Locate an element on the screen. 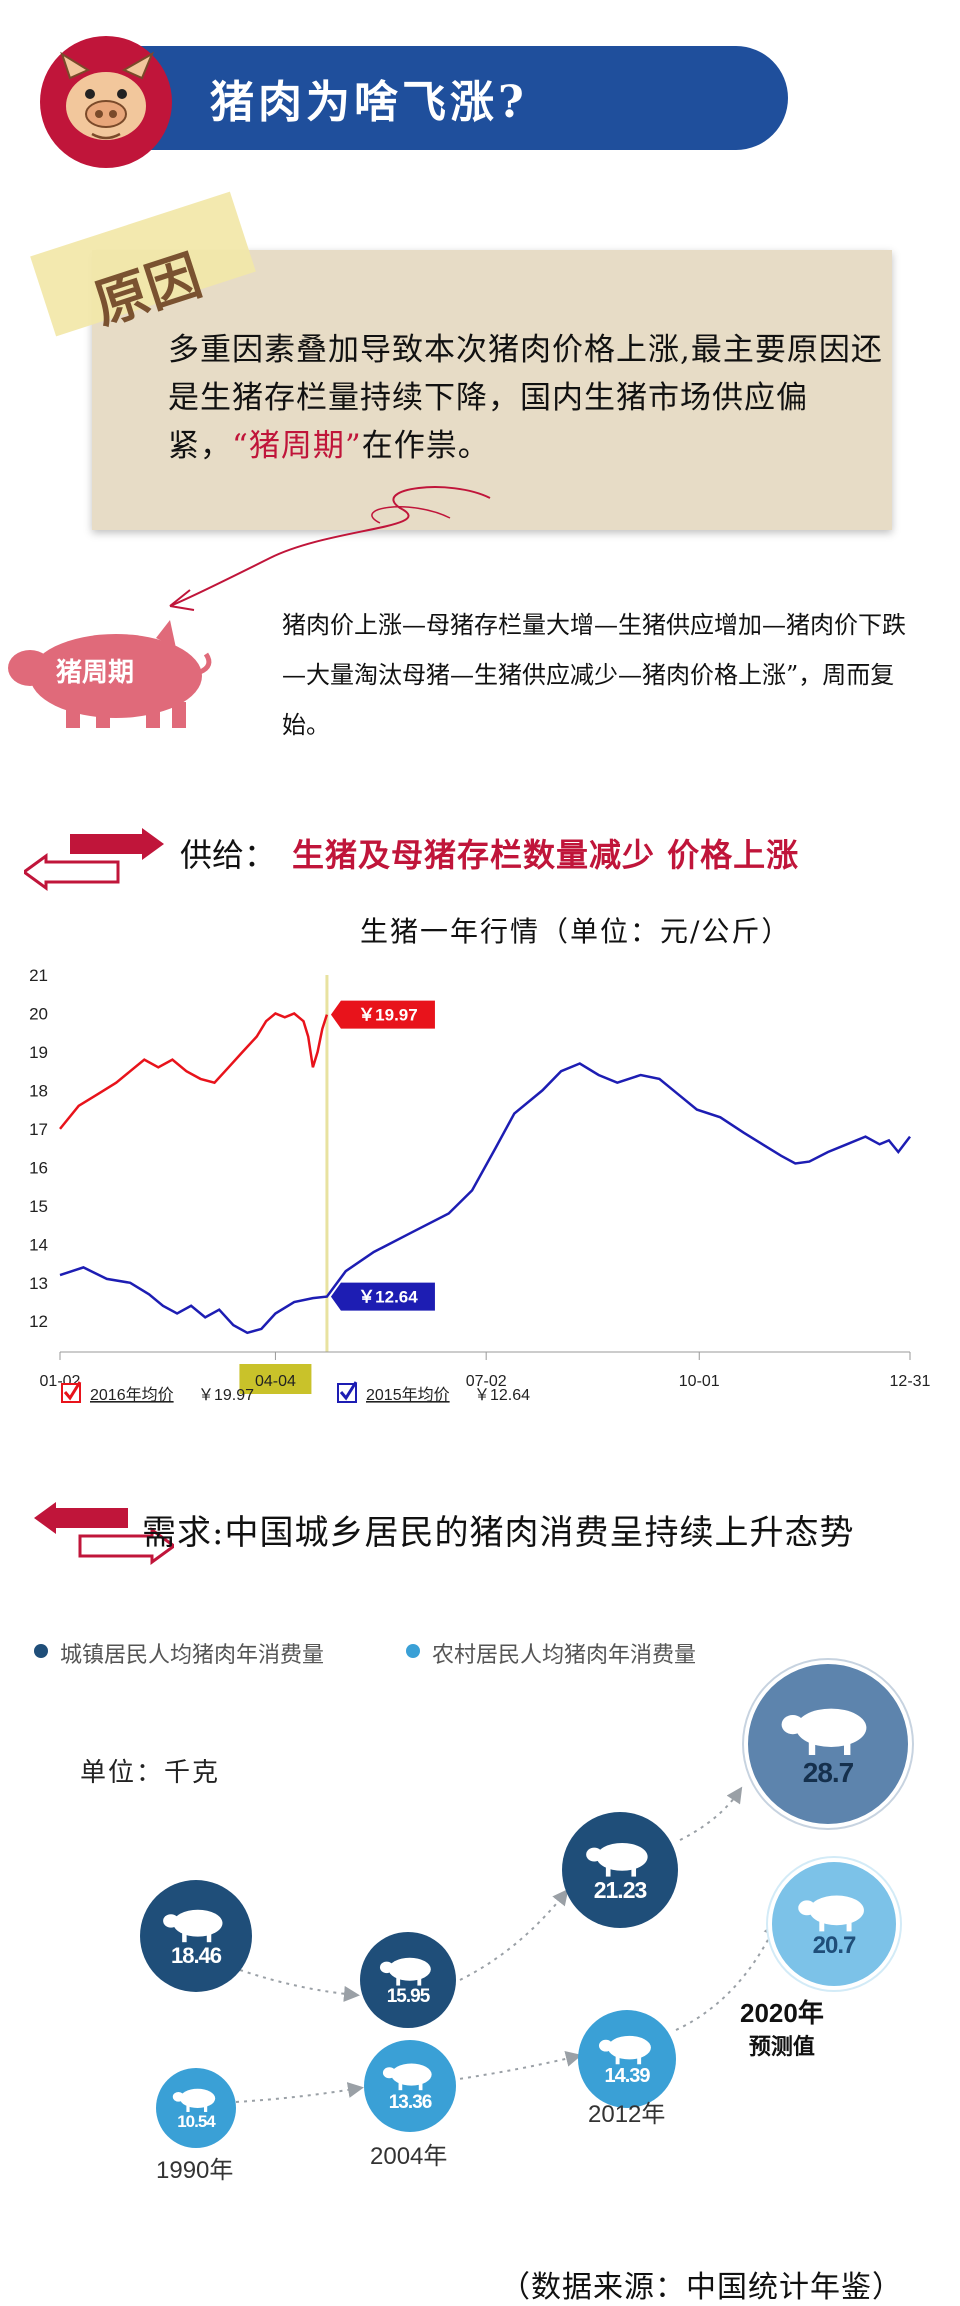 The height and width of the screenshot is (2306, 960). reason-text-end: 在作祟。 is located at coordinates (425, 446).